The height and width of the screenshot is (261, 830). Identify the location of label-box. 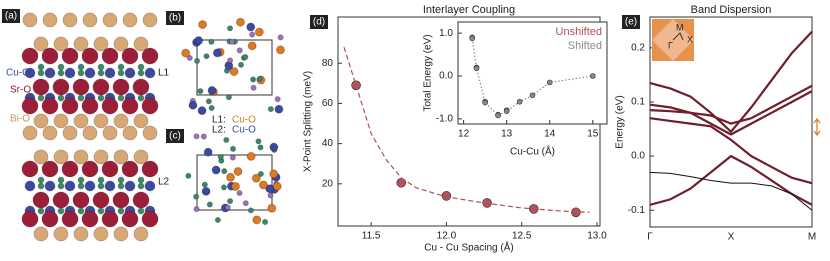
(175, 136).